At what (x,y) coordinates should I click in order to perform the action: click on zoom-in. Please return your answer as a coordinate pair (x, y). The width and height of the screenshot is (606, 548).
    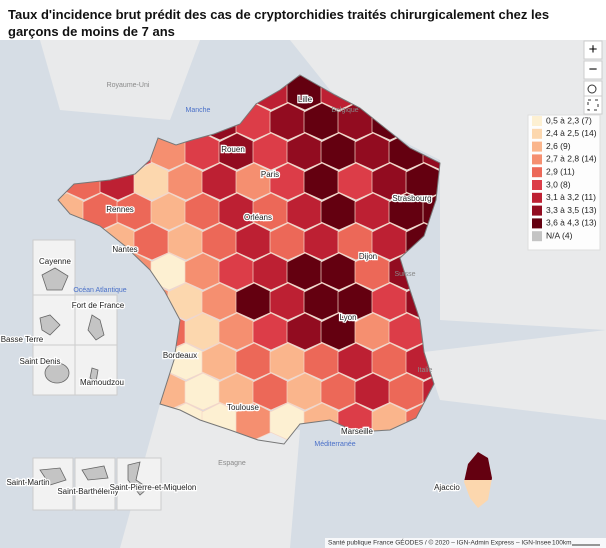
    Looking at the image, I should click on (593, 50).